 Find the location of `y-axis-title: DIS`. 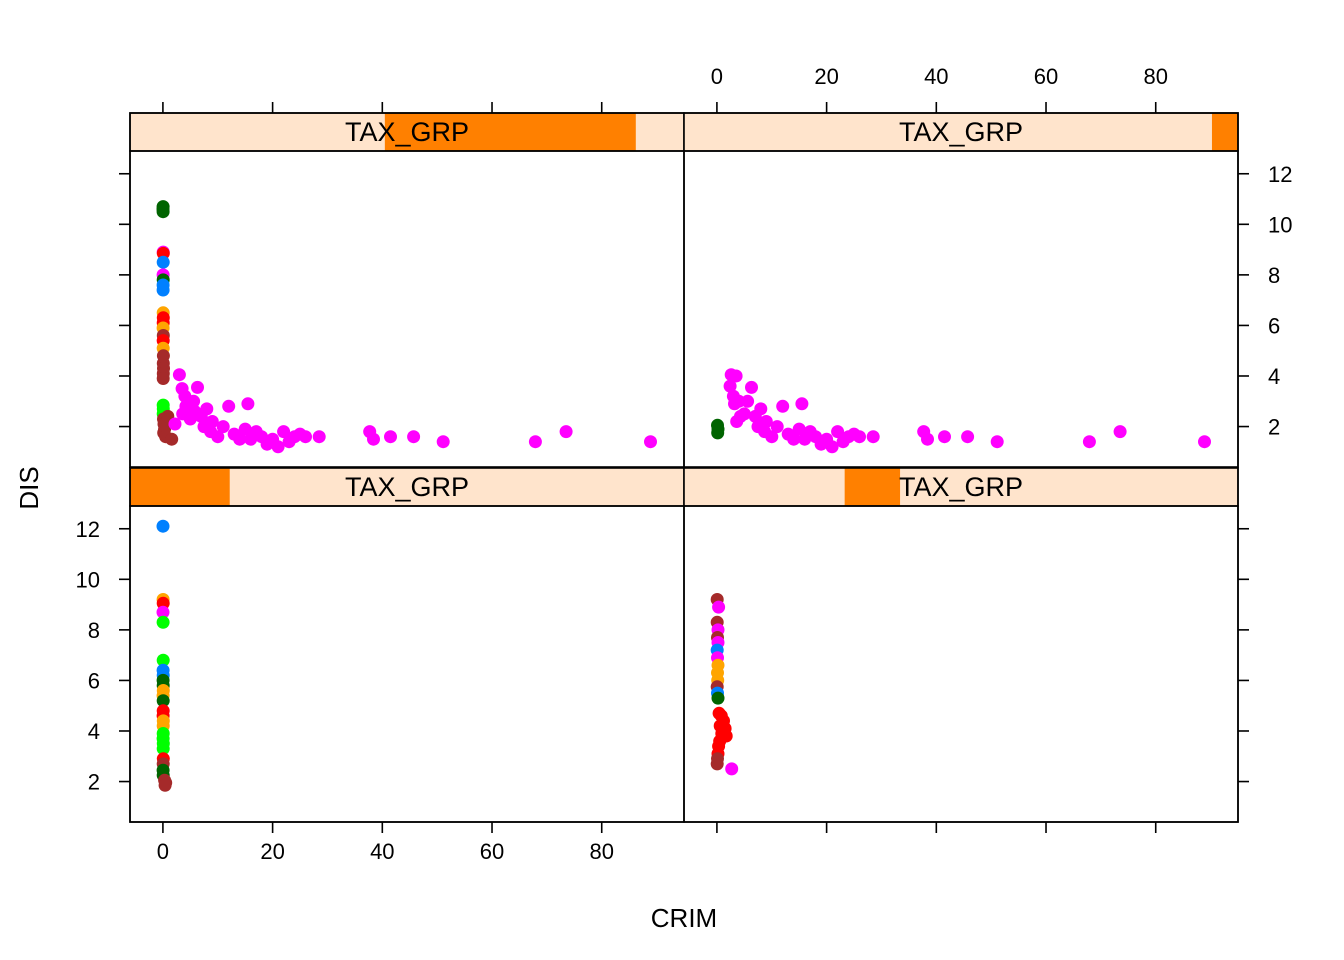

y-axis-title: DIS is located at coordinates (29, 487).